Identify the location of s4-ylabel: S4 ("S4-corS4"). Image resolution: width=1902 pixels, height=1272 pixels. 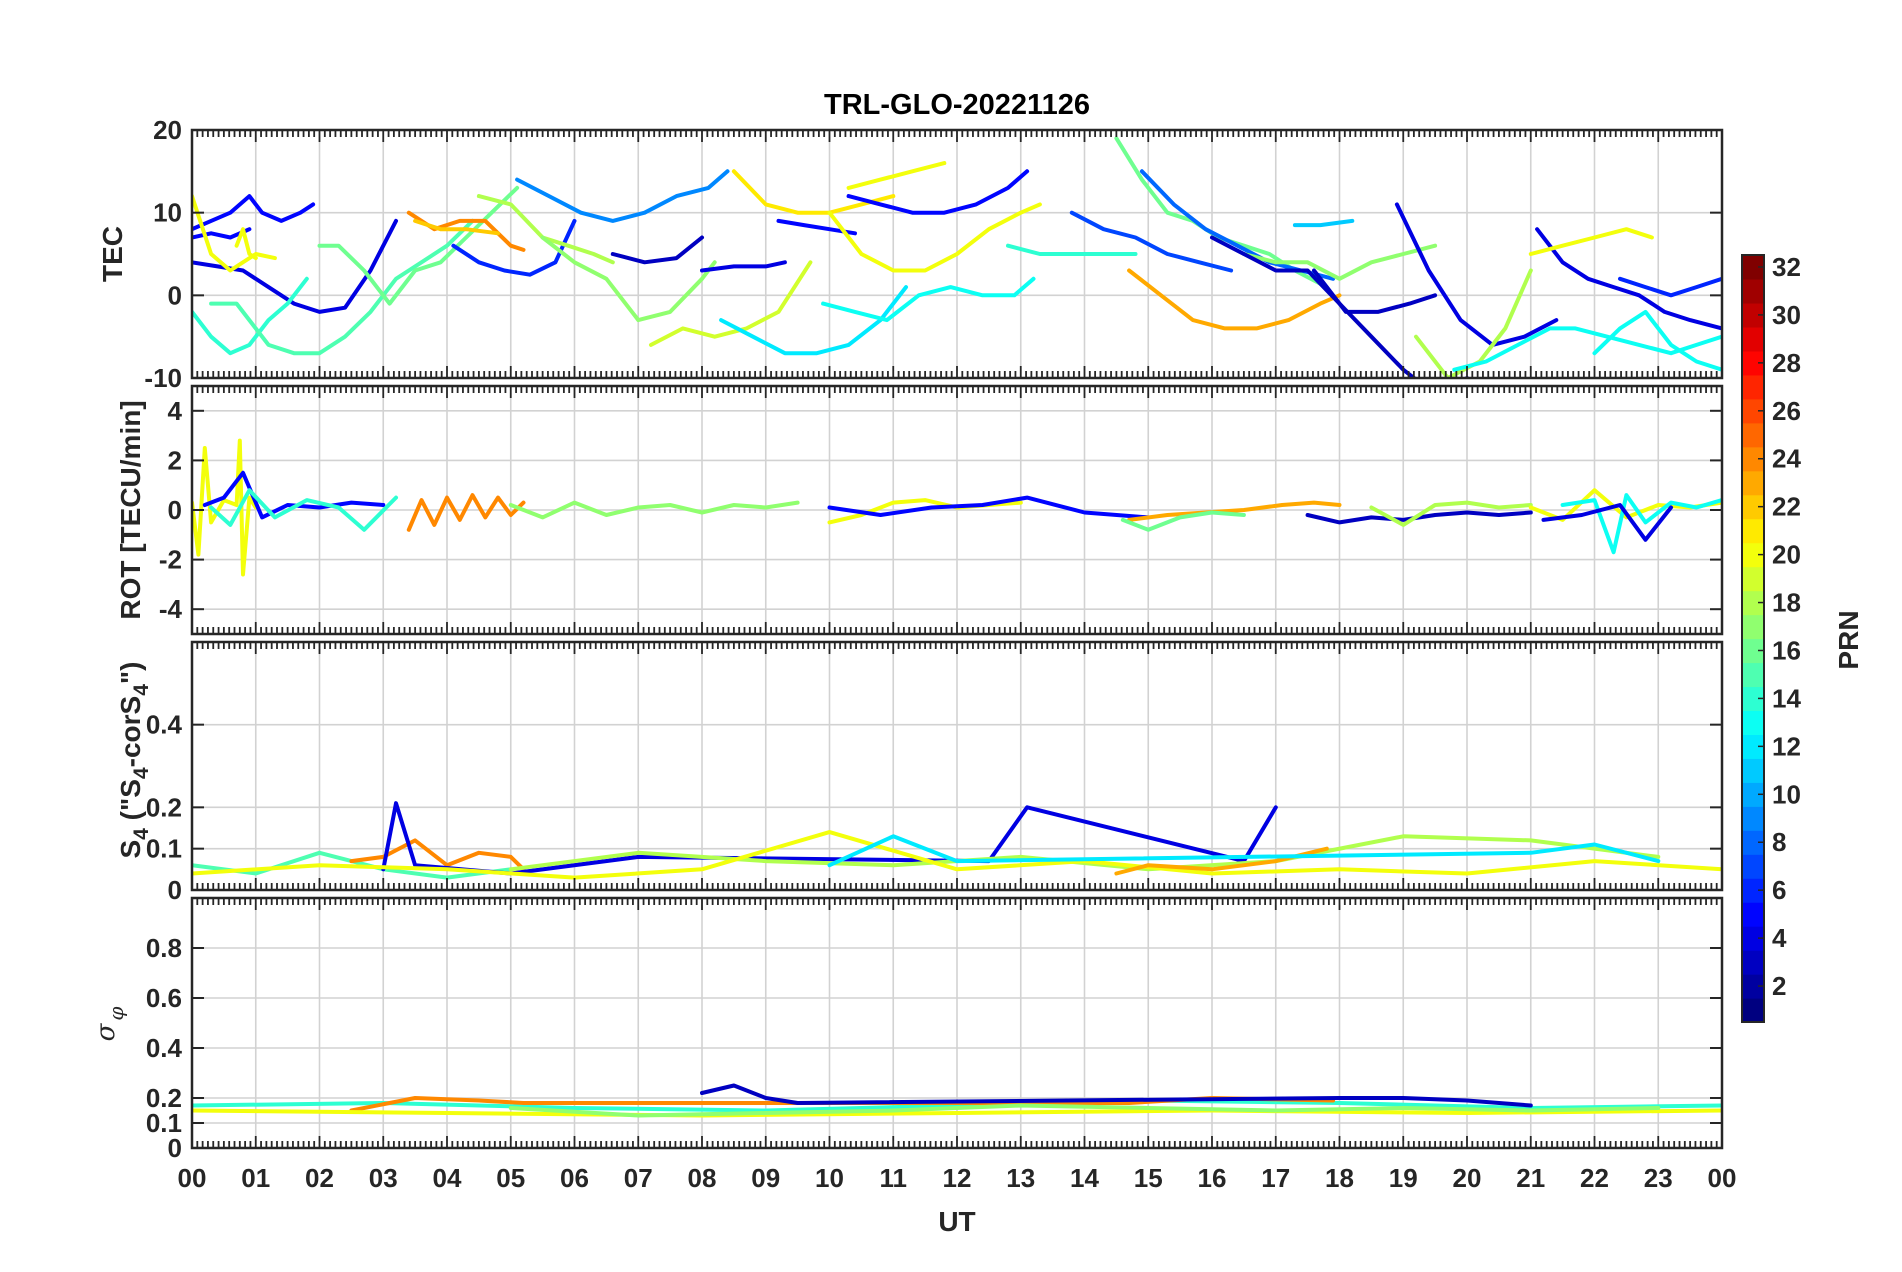
(134, 760).